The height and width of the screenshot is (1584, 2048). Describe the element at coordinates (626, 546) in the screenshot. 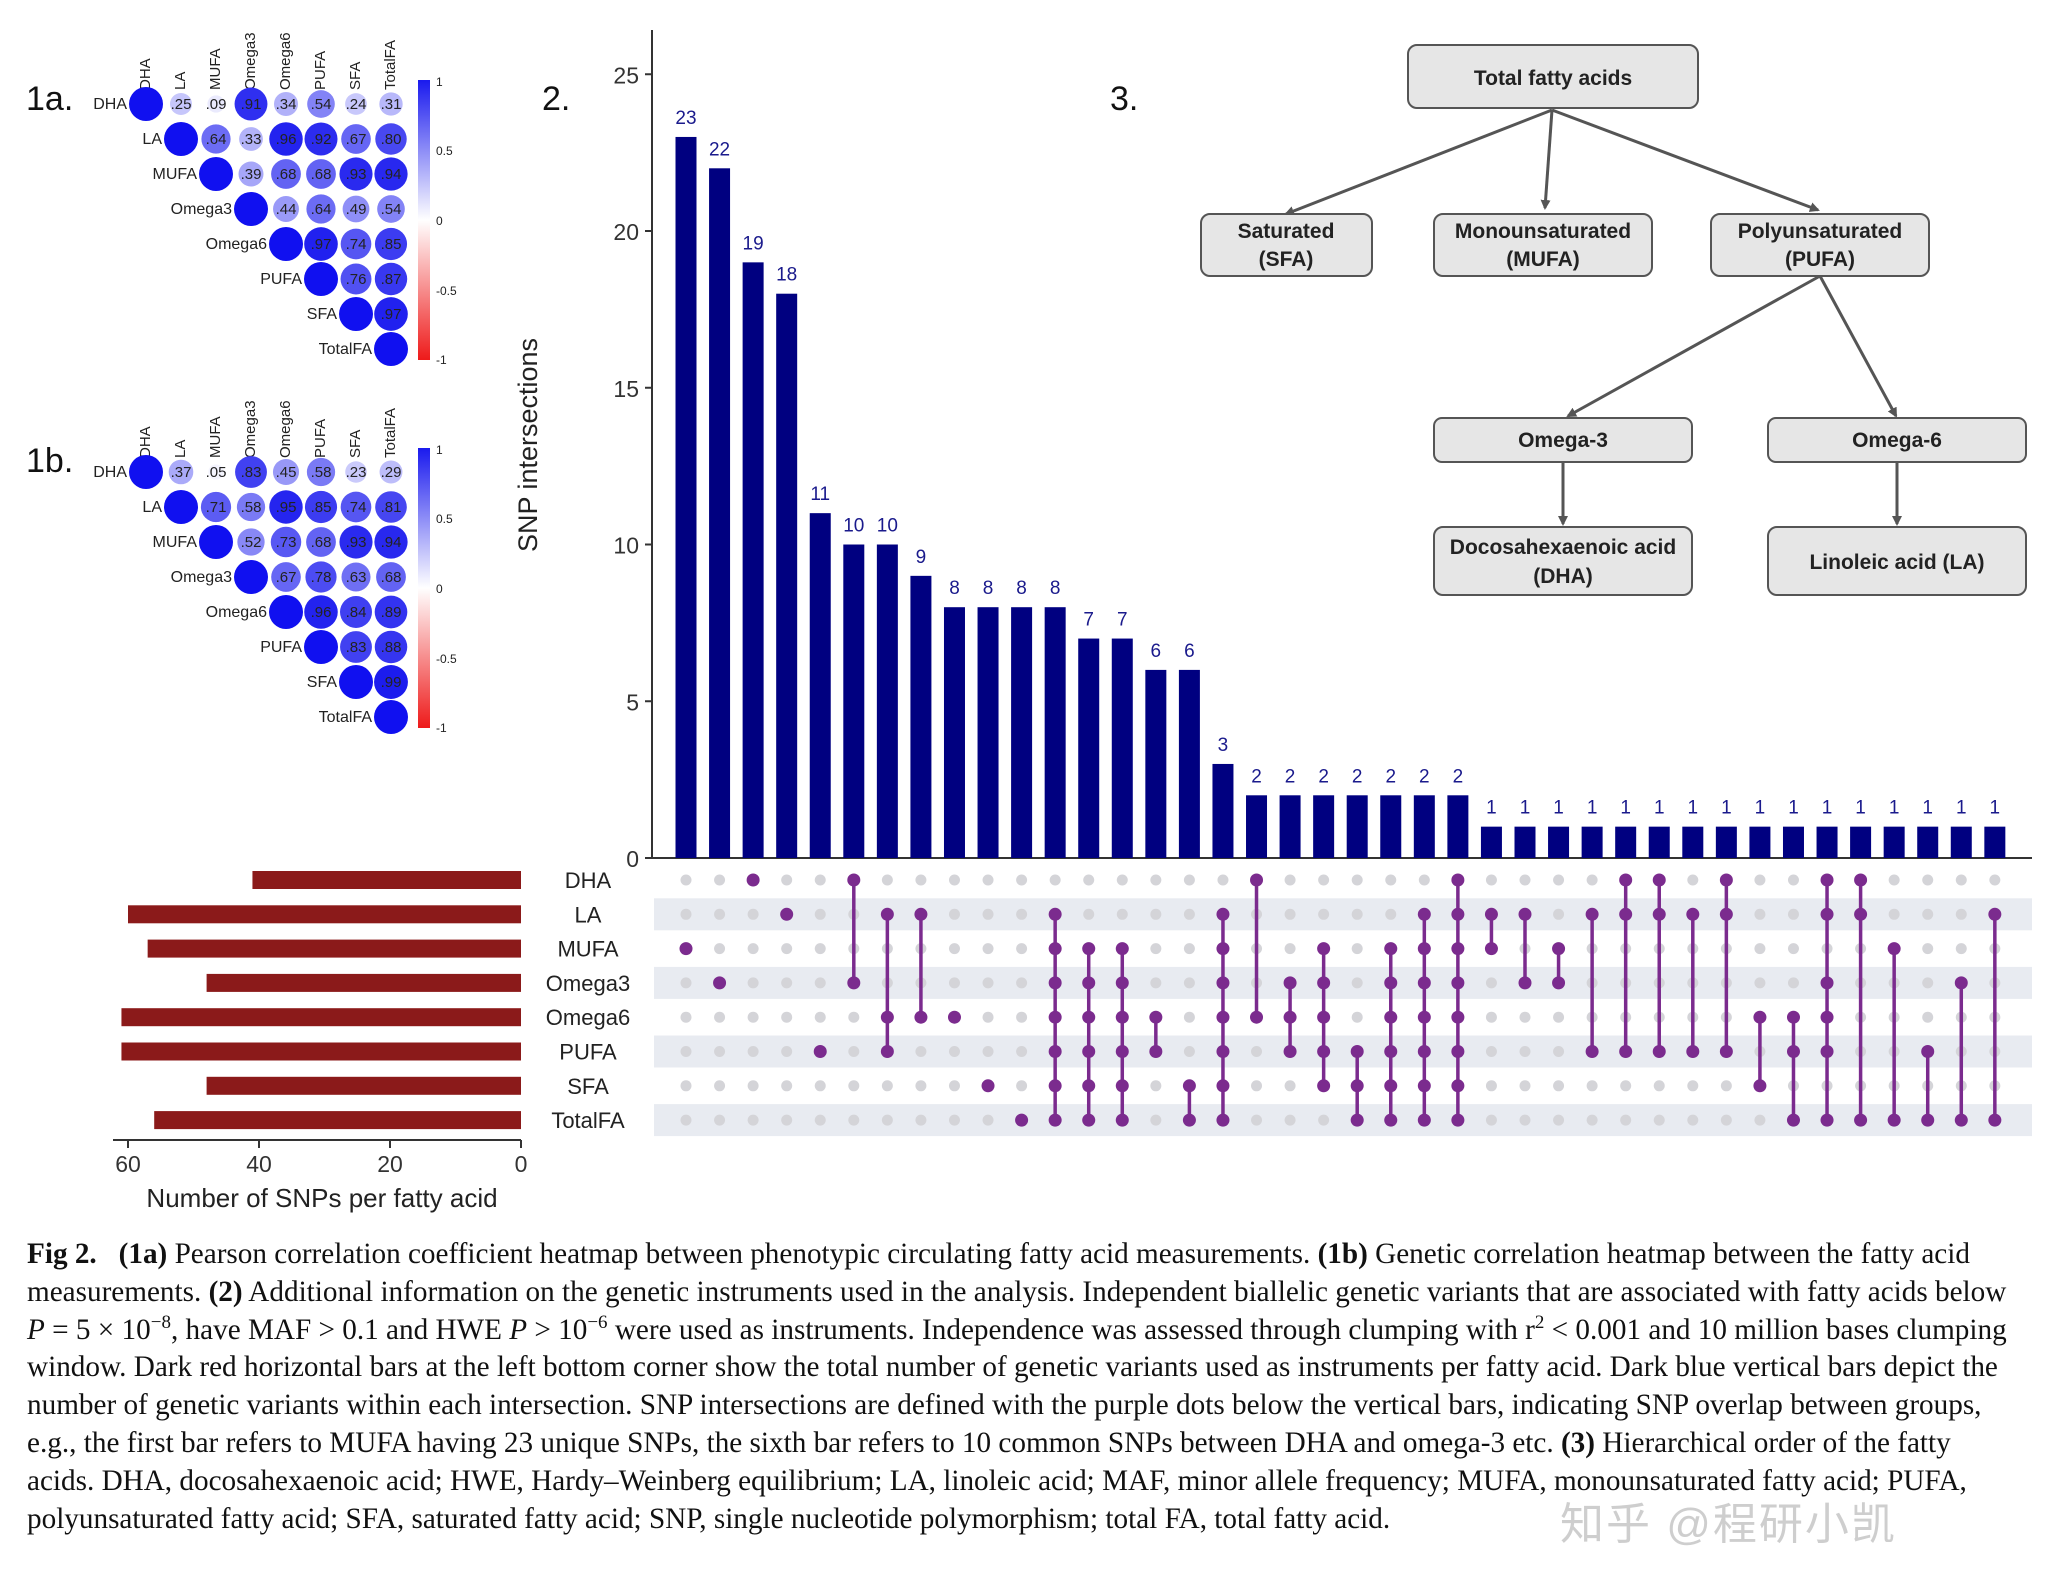

I see `y-tick-label: 10` at that location.